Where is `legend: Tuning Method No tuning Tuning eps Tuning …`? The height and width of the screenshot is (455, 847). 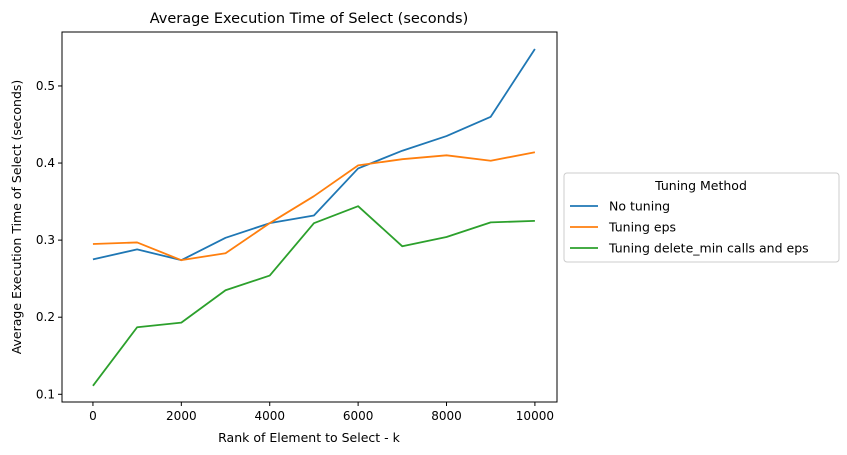
legend: Tuning Method No tuning Tuning eps Tuning … is located at coordinates (701, 217).